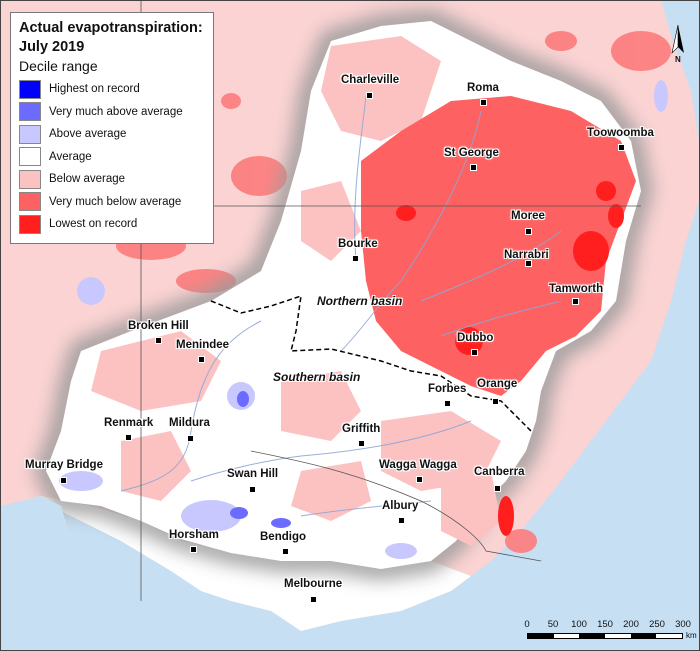 The image size is (700, 651). I want to click on legend-item: Lowest on record, so click(112, 224).